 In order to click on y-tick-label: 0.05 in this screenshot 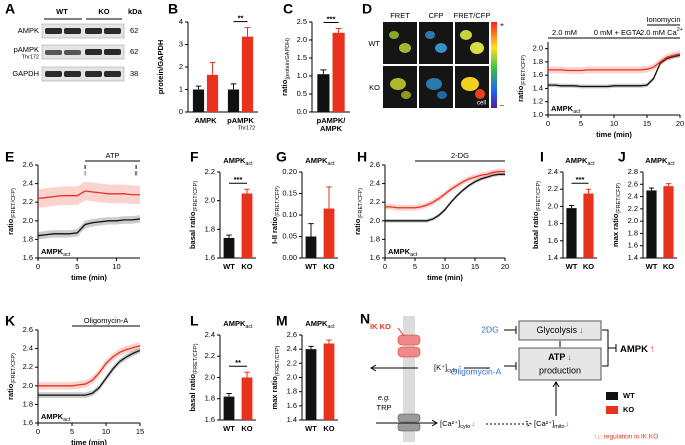, I will do `click(289, 235)`.